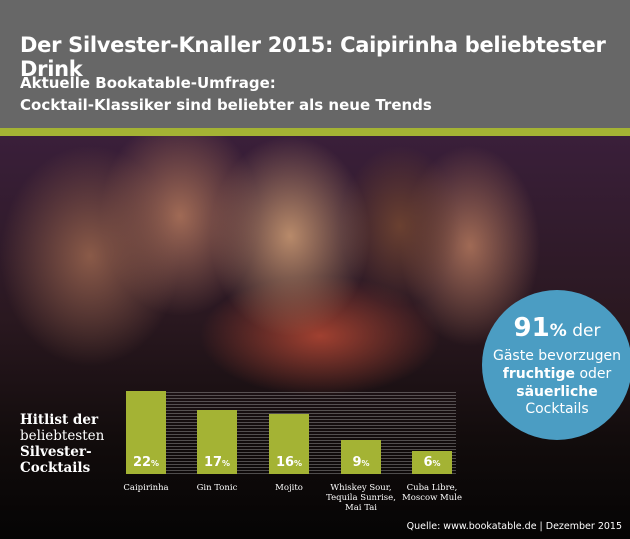  I want to click on bar: 22%, so click(146, 432).